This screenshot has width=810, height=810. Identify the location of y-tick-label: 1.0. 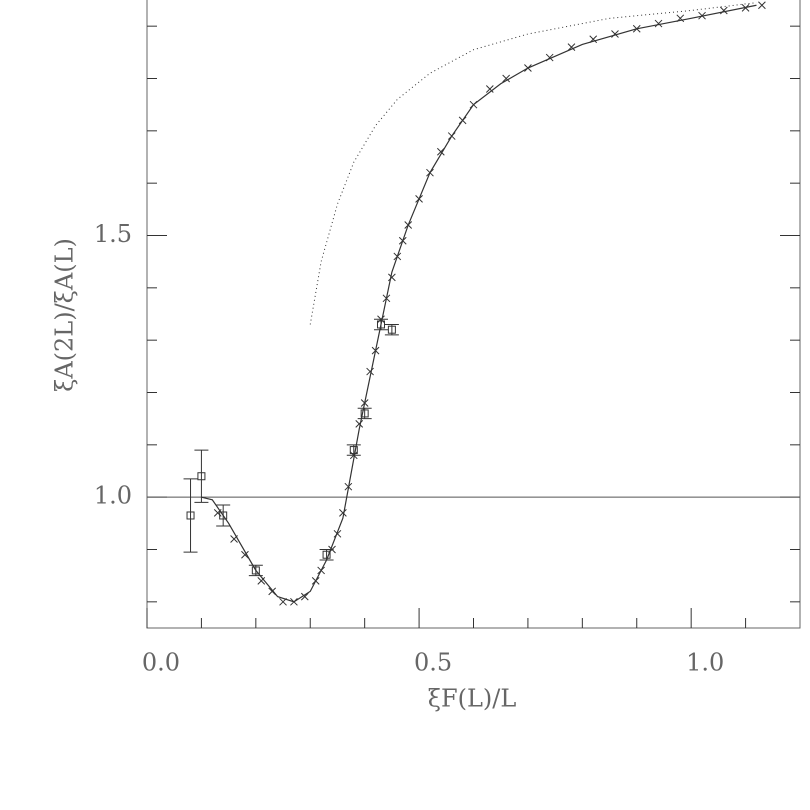
(113, 496).